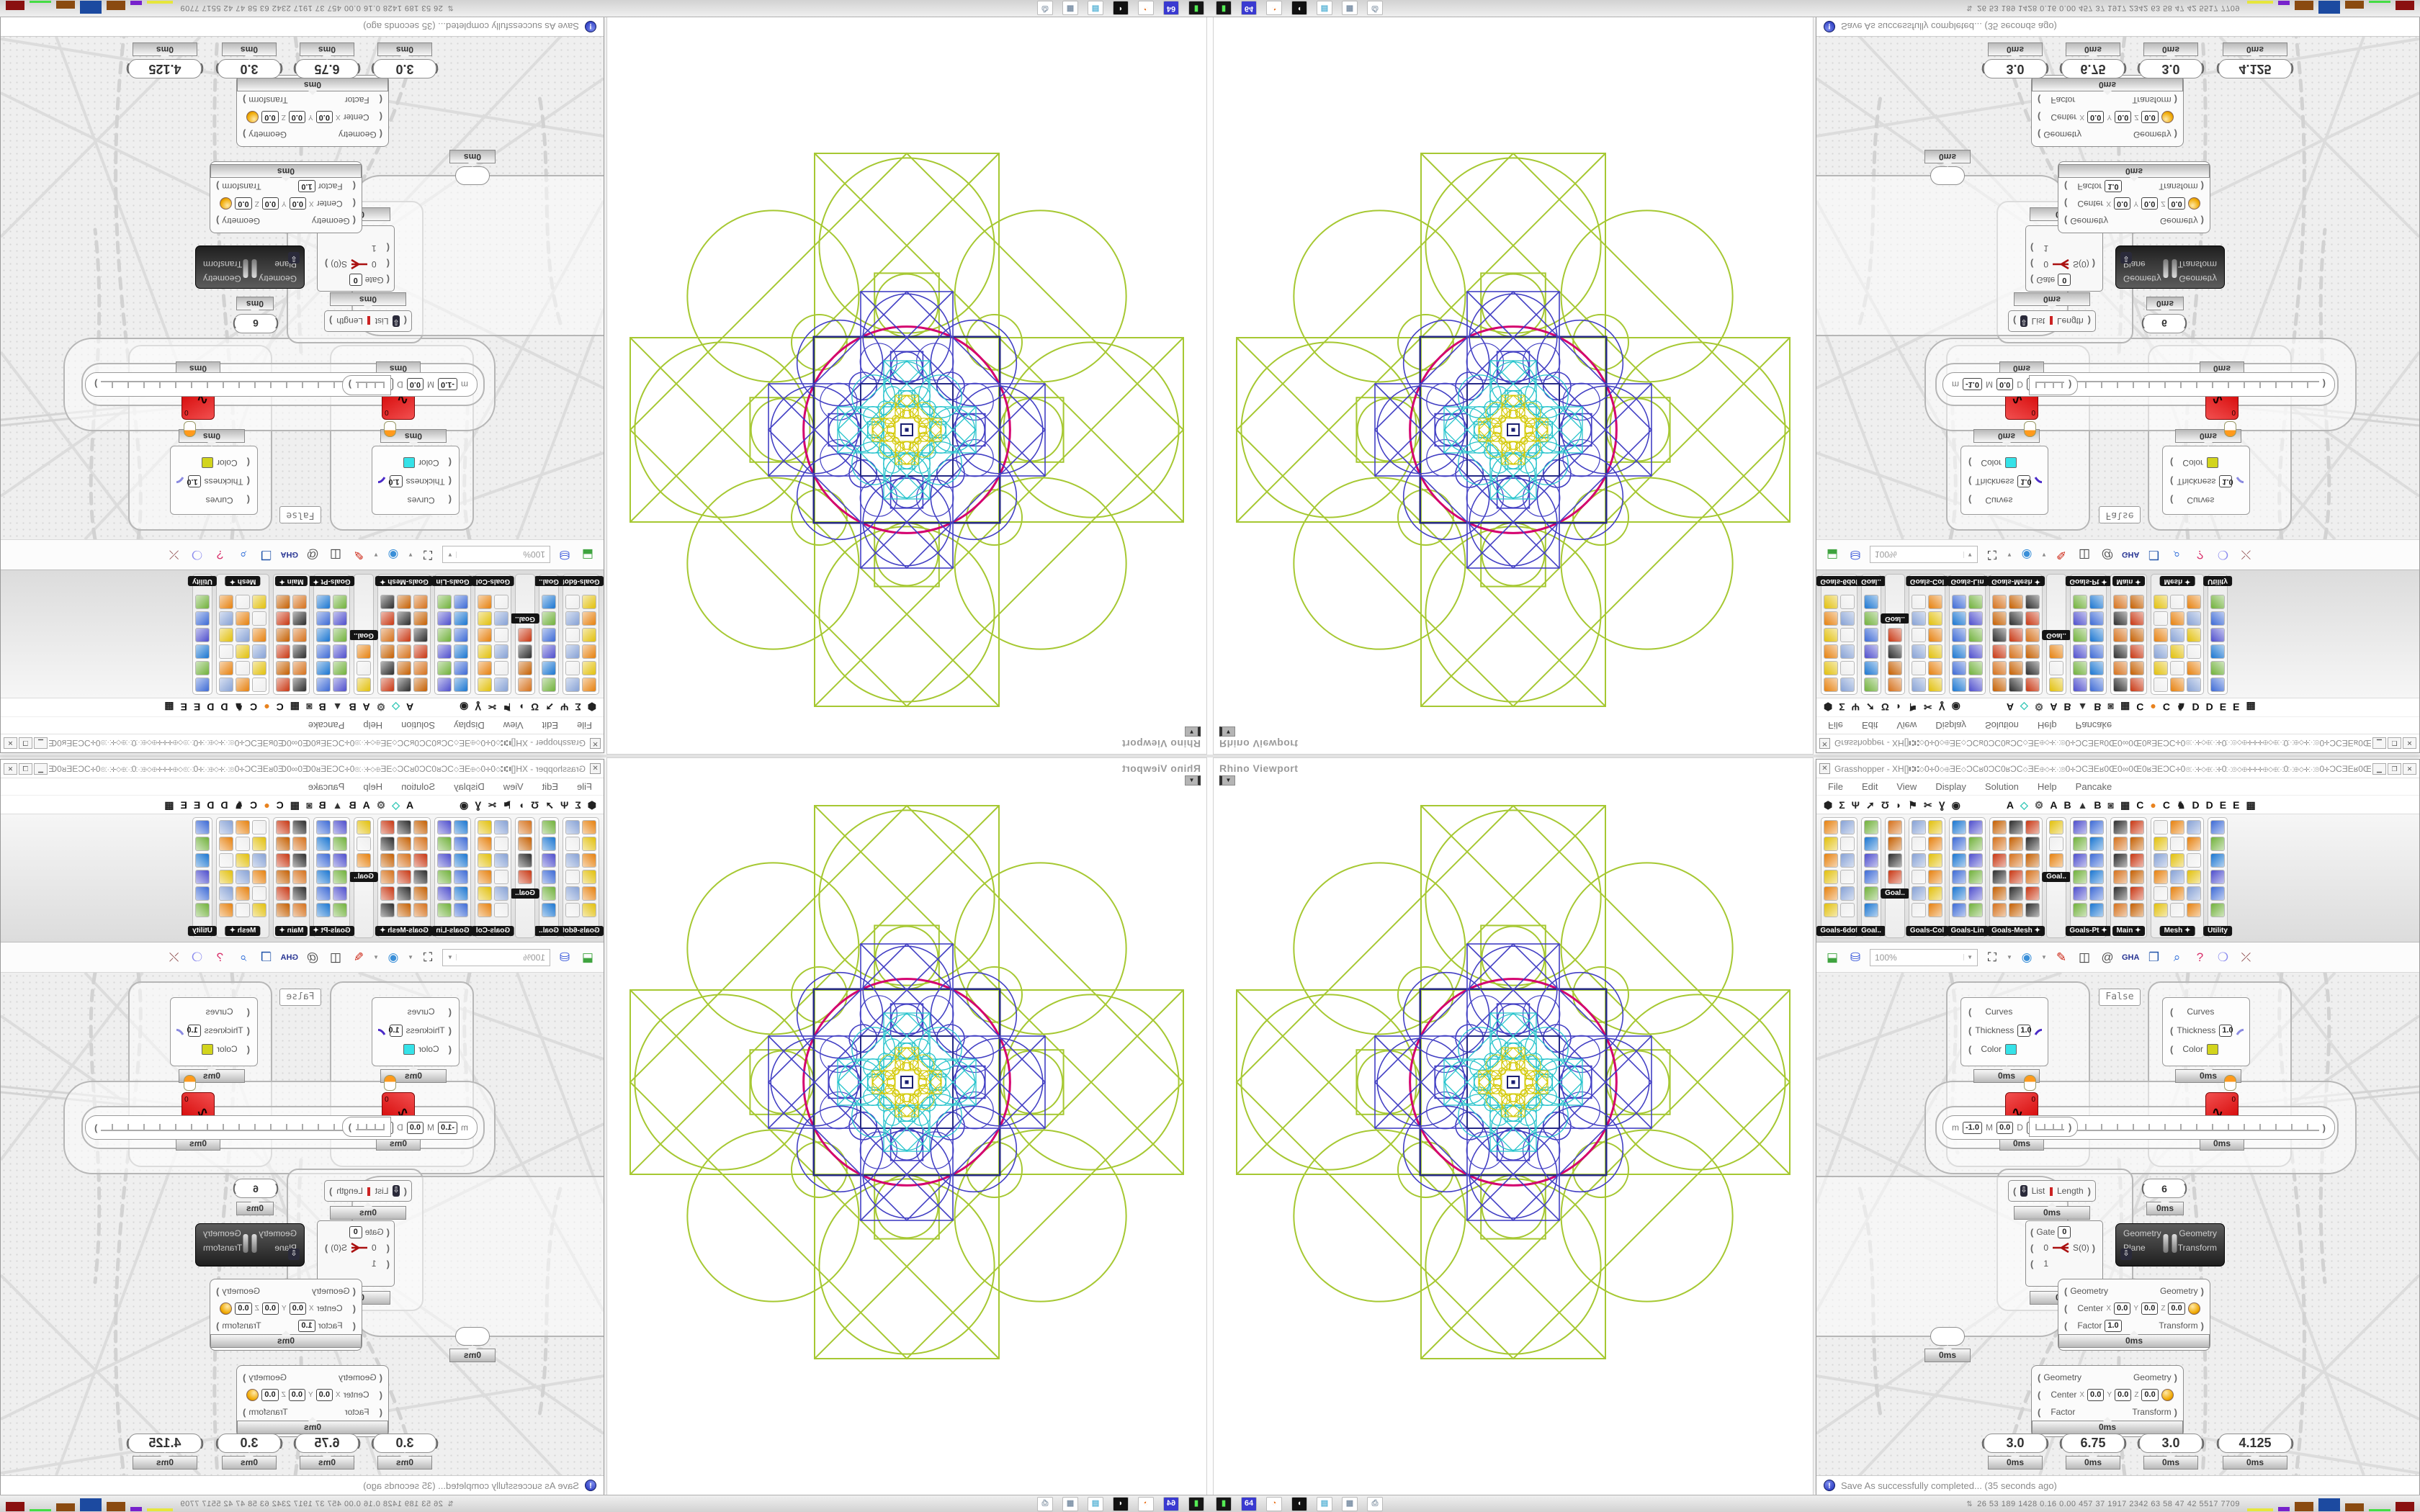 Image resolution: width=2420 pixels, height=1512 pixels. Describe the element at coordinates (2120, 514) in the screenshot. I see `boolean-toggle-false: False` at that location.